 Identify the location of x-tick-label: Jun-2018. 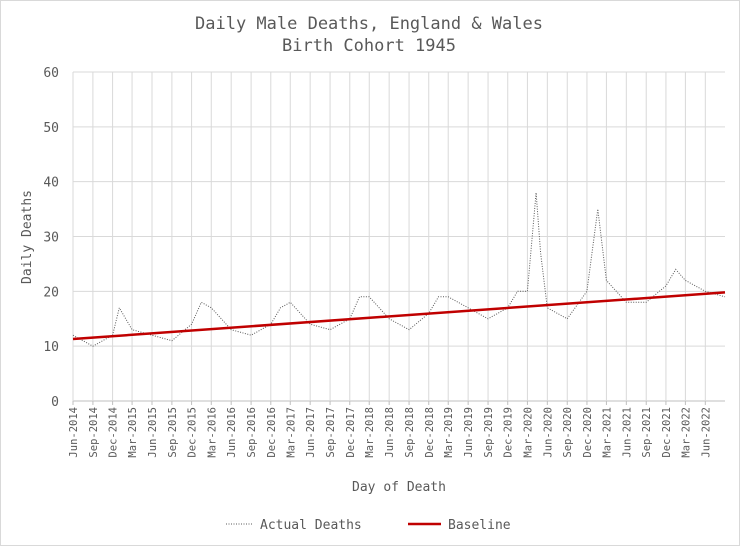
(390, 432).